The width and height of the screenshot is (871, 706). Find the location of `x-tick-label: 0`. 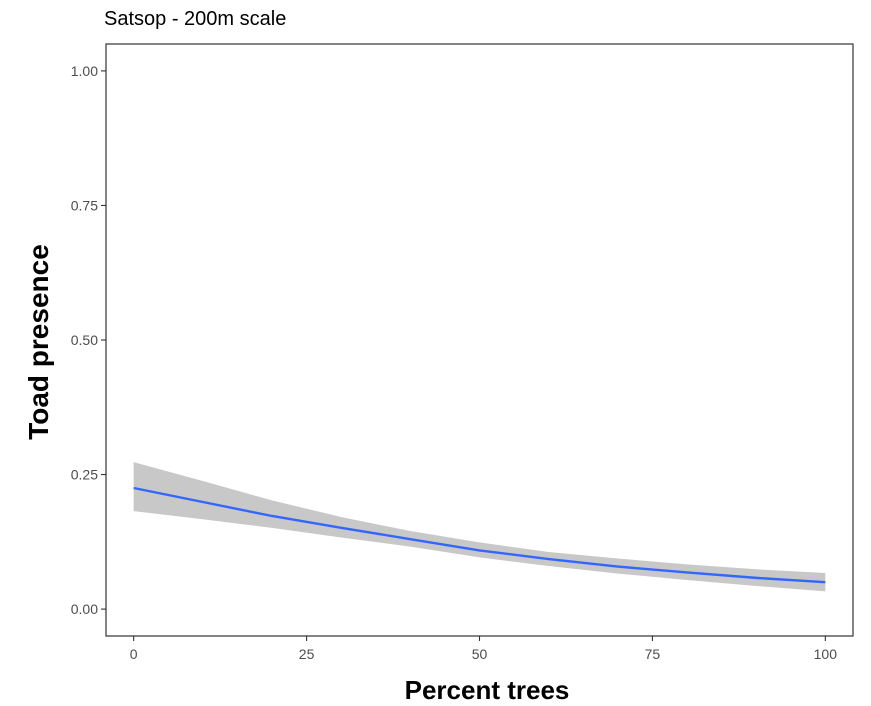

x-tick-label: 0 is located at coordinates (134, 654).